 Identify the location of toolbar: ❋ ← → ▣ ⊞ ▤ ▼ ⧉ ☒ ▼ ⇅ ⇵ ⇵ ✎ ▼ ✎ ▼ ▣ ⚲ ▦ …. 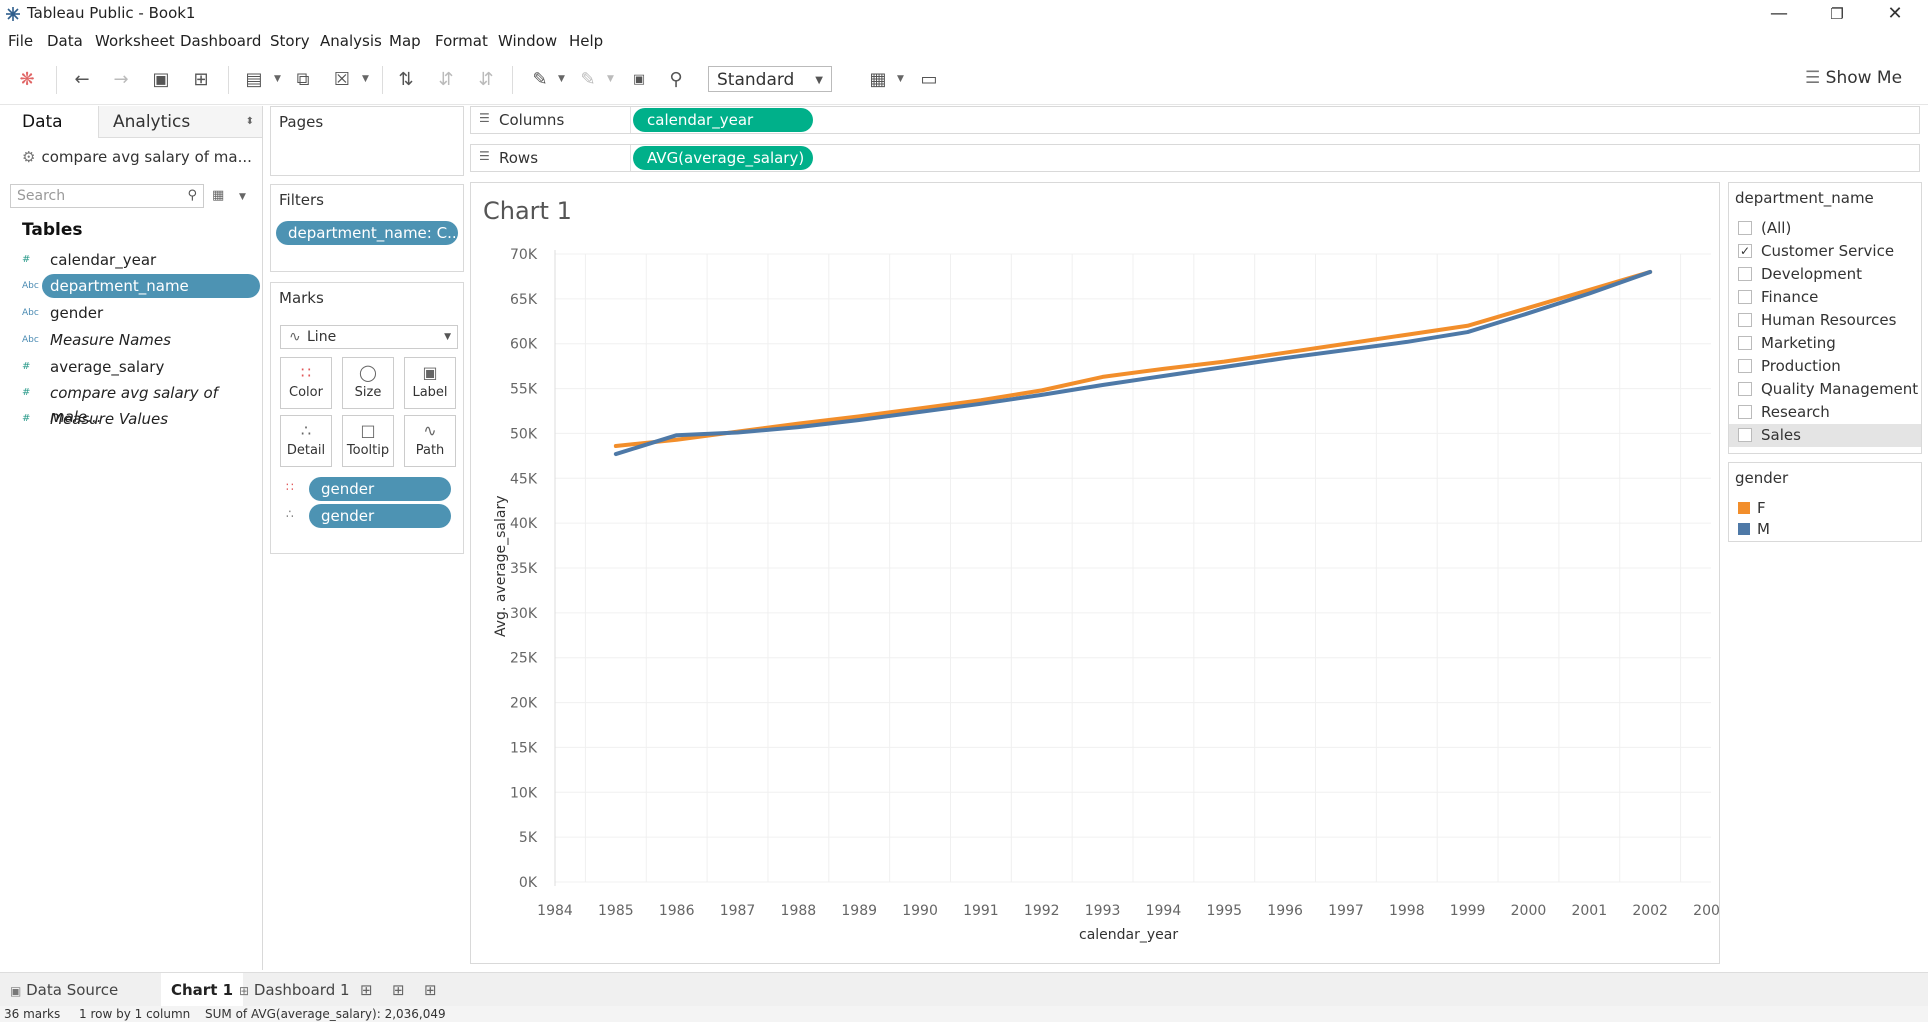
(964, 80).